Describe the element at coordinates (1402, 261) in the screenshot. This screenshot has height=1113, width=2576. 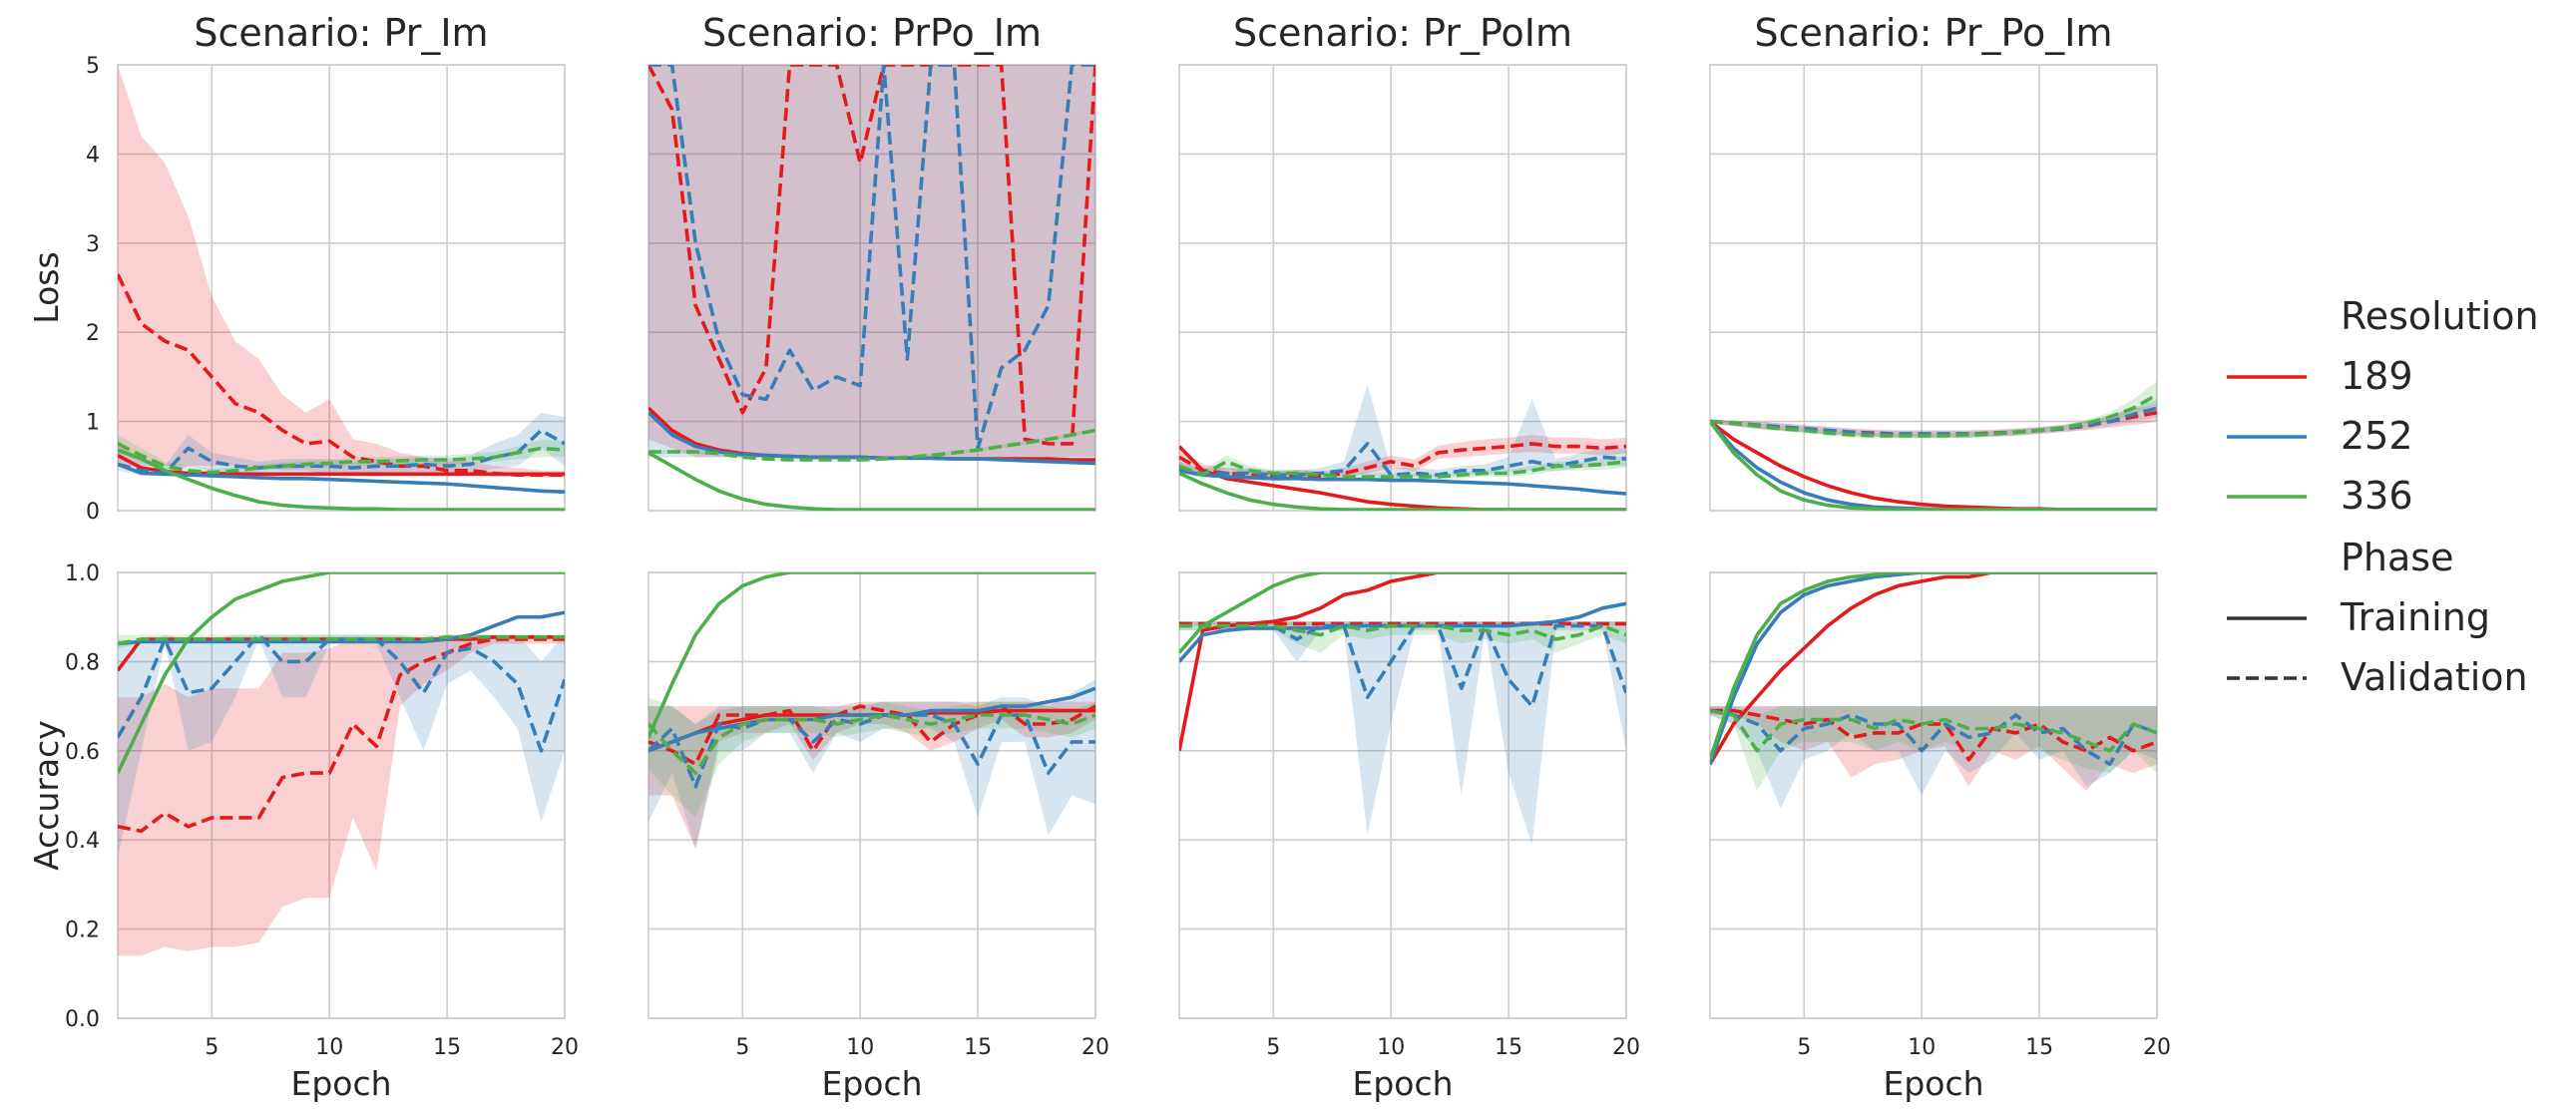
I see `loss-panel: Scenario: Pr_PoIm` at that location.